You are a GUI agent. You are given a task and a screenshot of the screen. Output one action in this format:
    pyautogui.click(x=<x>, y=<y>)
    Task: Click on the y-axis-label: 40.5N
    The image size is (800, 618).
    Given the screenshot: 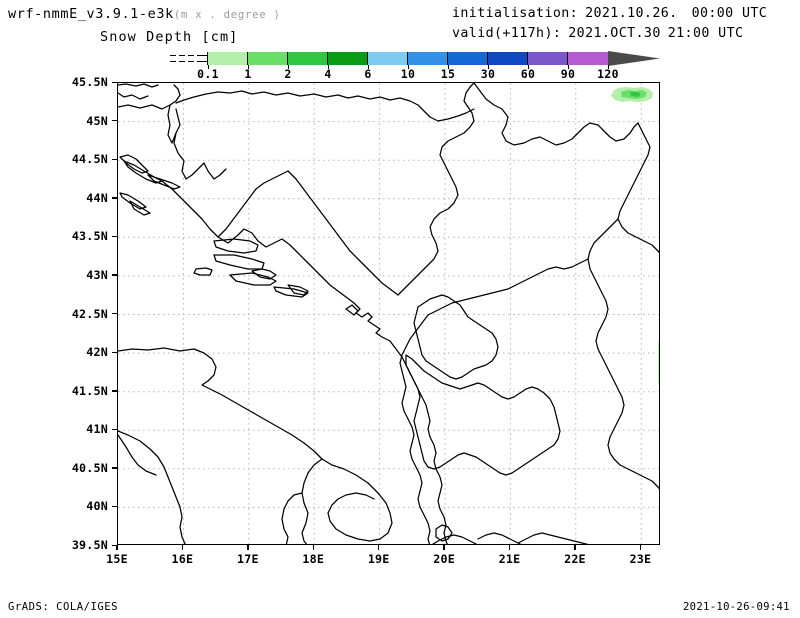 What is the action you would take?
    pyautogui.click(x=89, y=467)
    